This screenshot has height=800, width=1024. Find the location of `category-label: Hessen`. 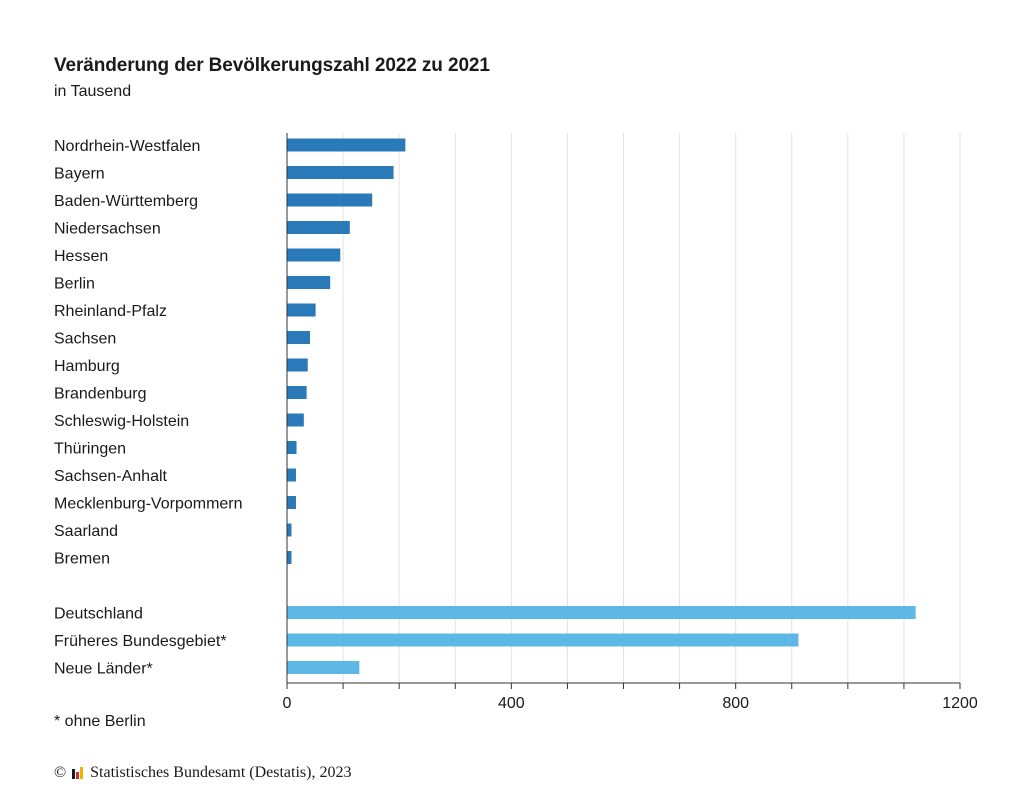

category-label: Hessen is located at coordinates (81, 256).